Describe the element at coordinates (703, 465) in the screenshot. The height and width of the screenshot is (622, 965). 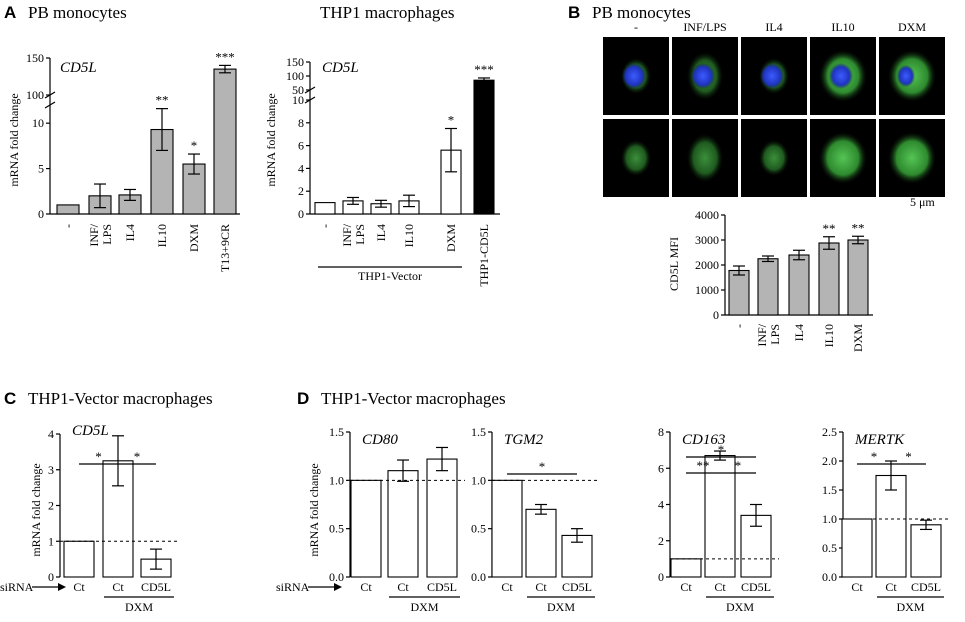
I see `significance-star: **` at that location.